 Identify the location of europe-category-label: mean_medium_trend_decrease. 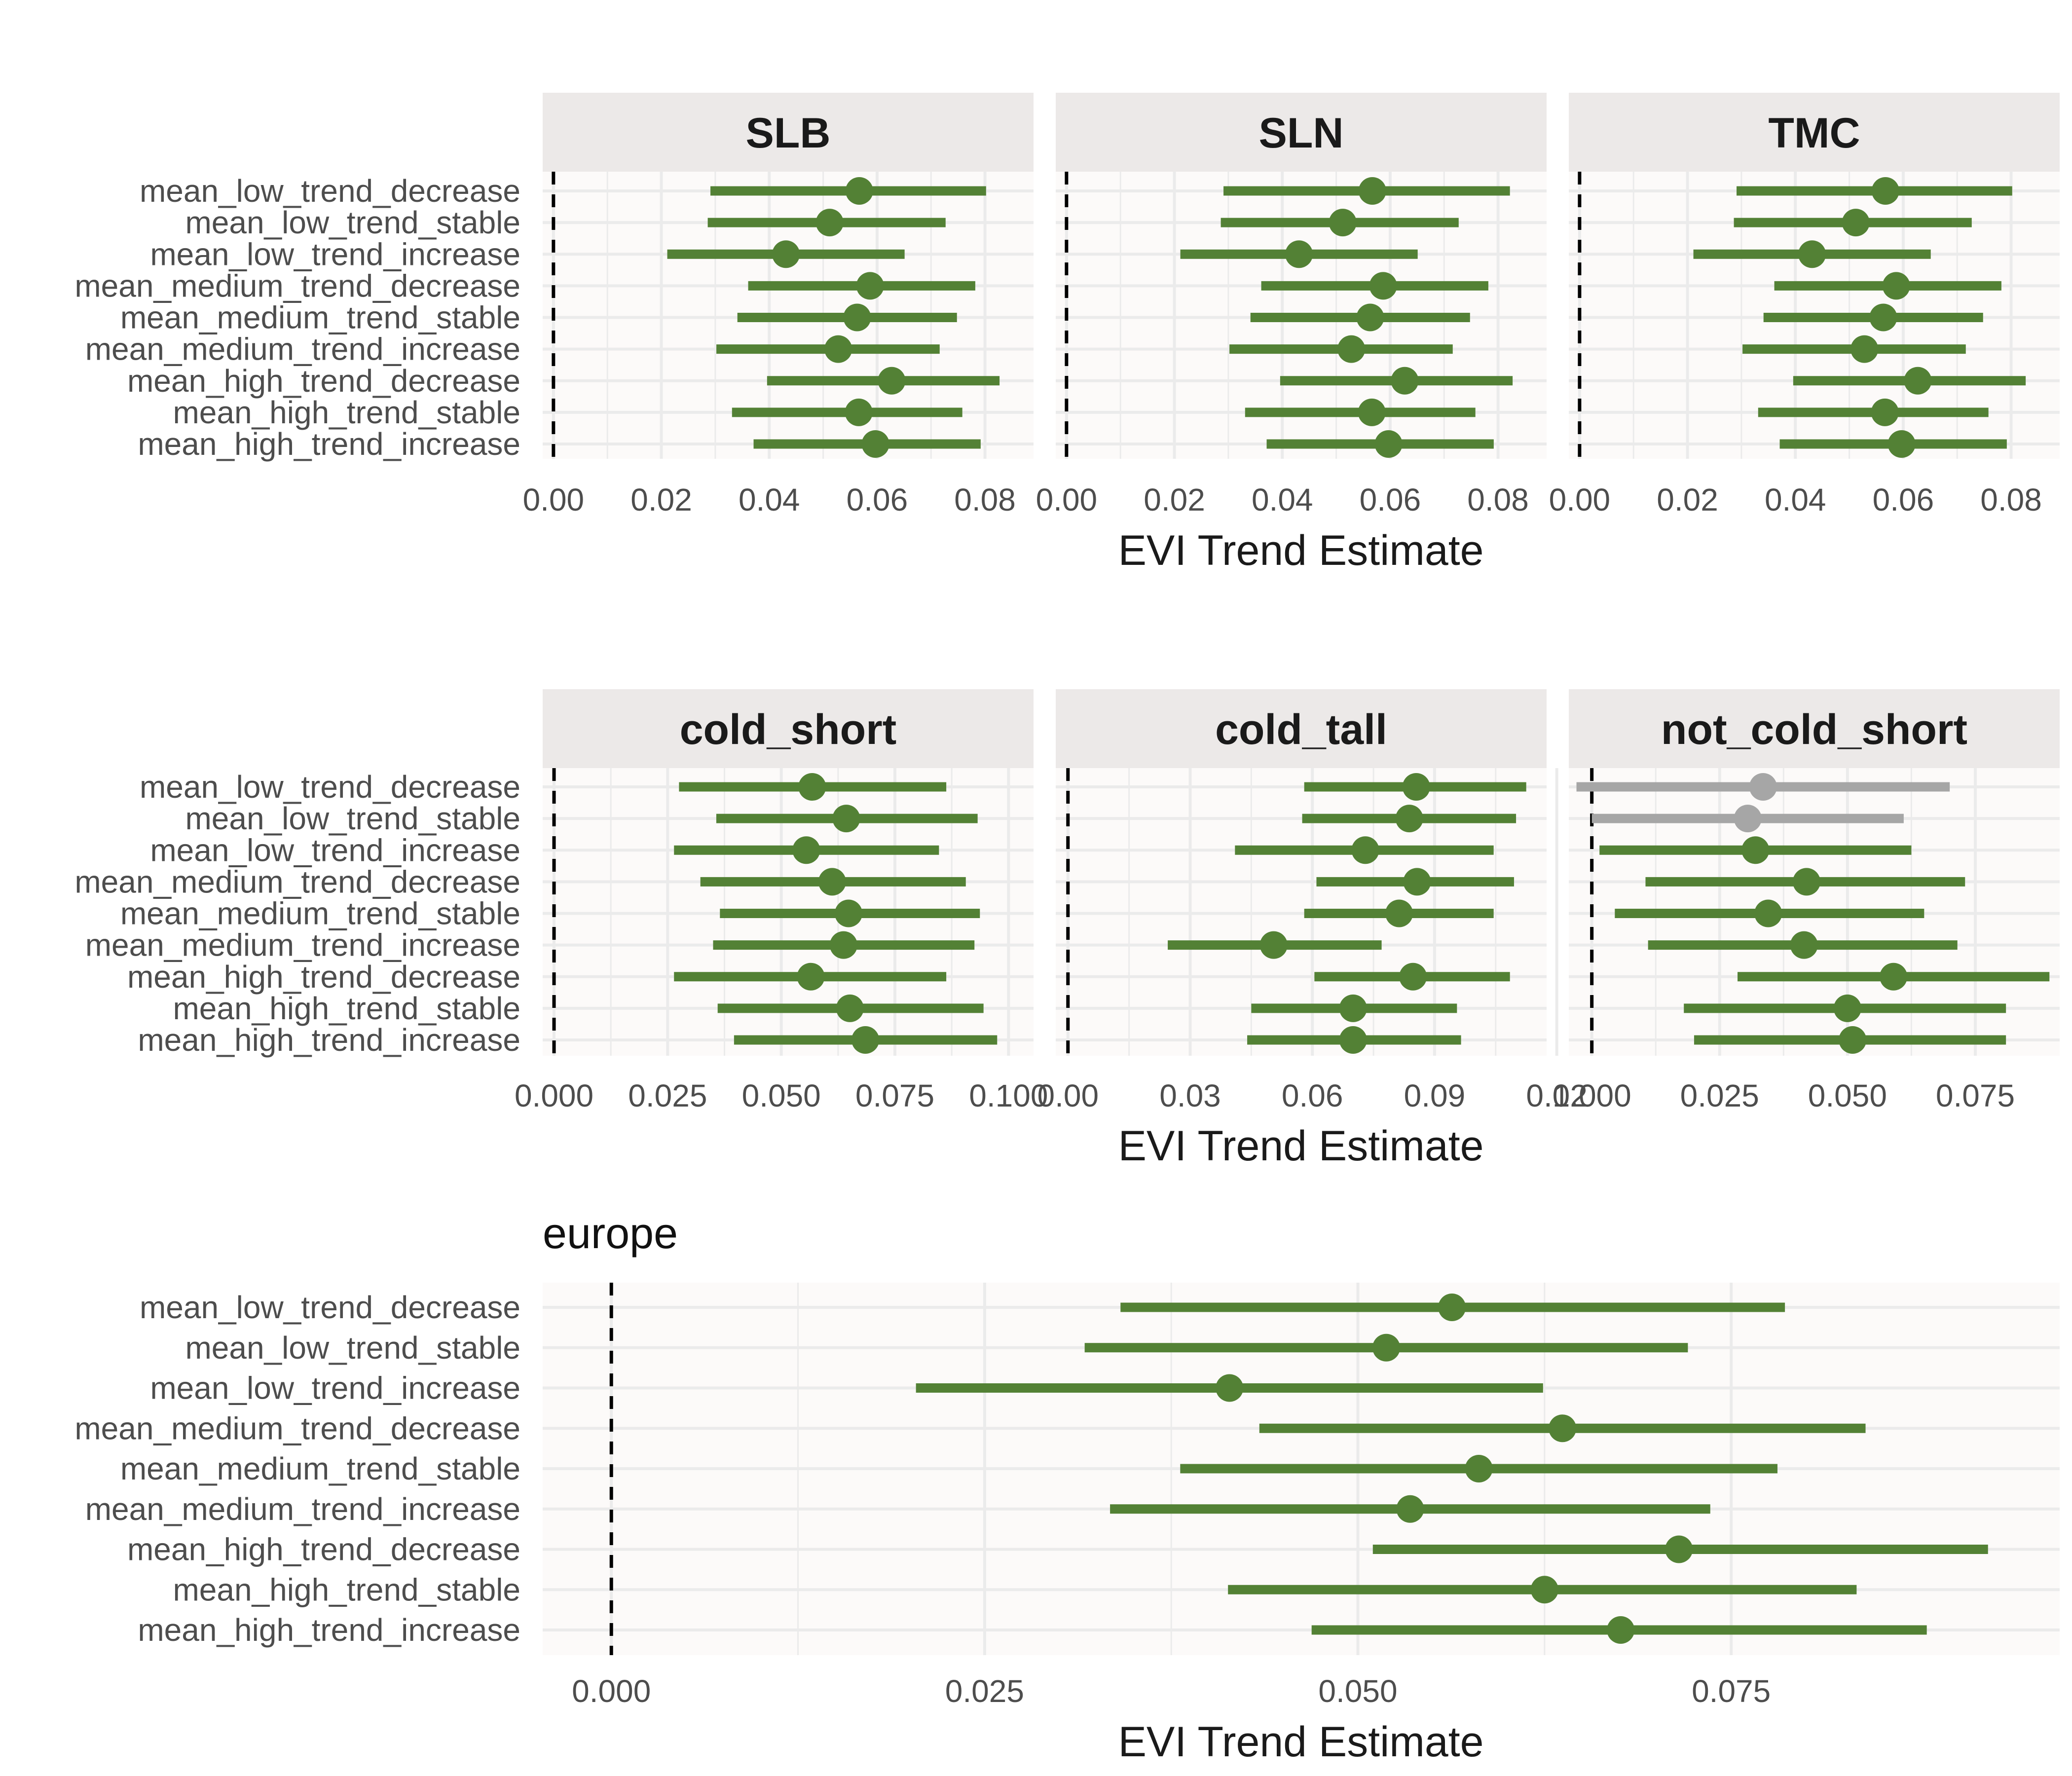
(297, 1428).